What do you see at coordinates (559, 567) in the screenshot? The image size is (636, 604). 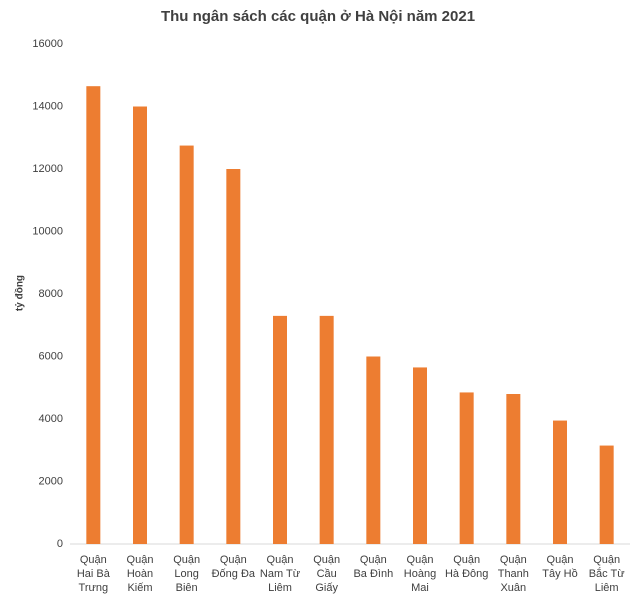 I see `x-tick-label: Quận Tây Hồ` at bounding box center [559, 567].